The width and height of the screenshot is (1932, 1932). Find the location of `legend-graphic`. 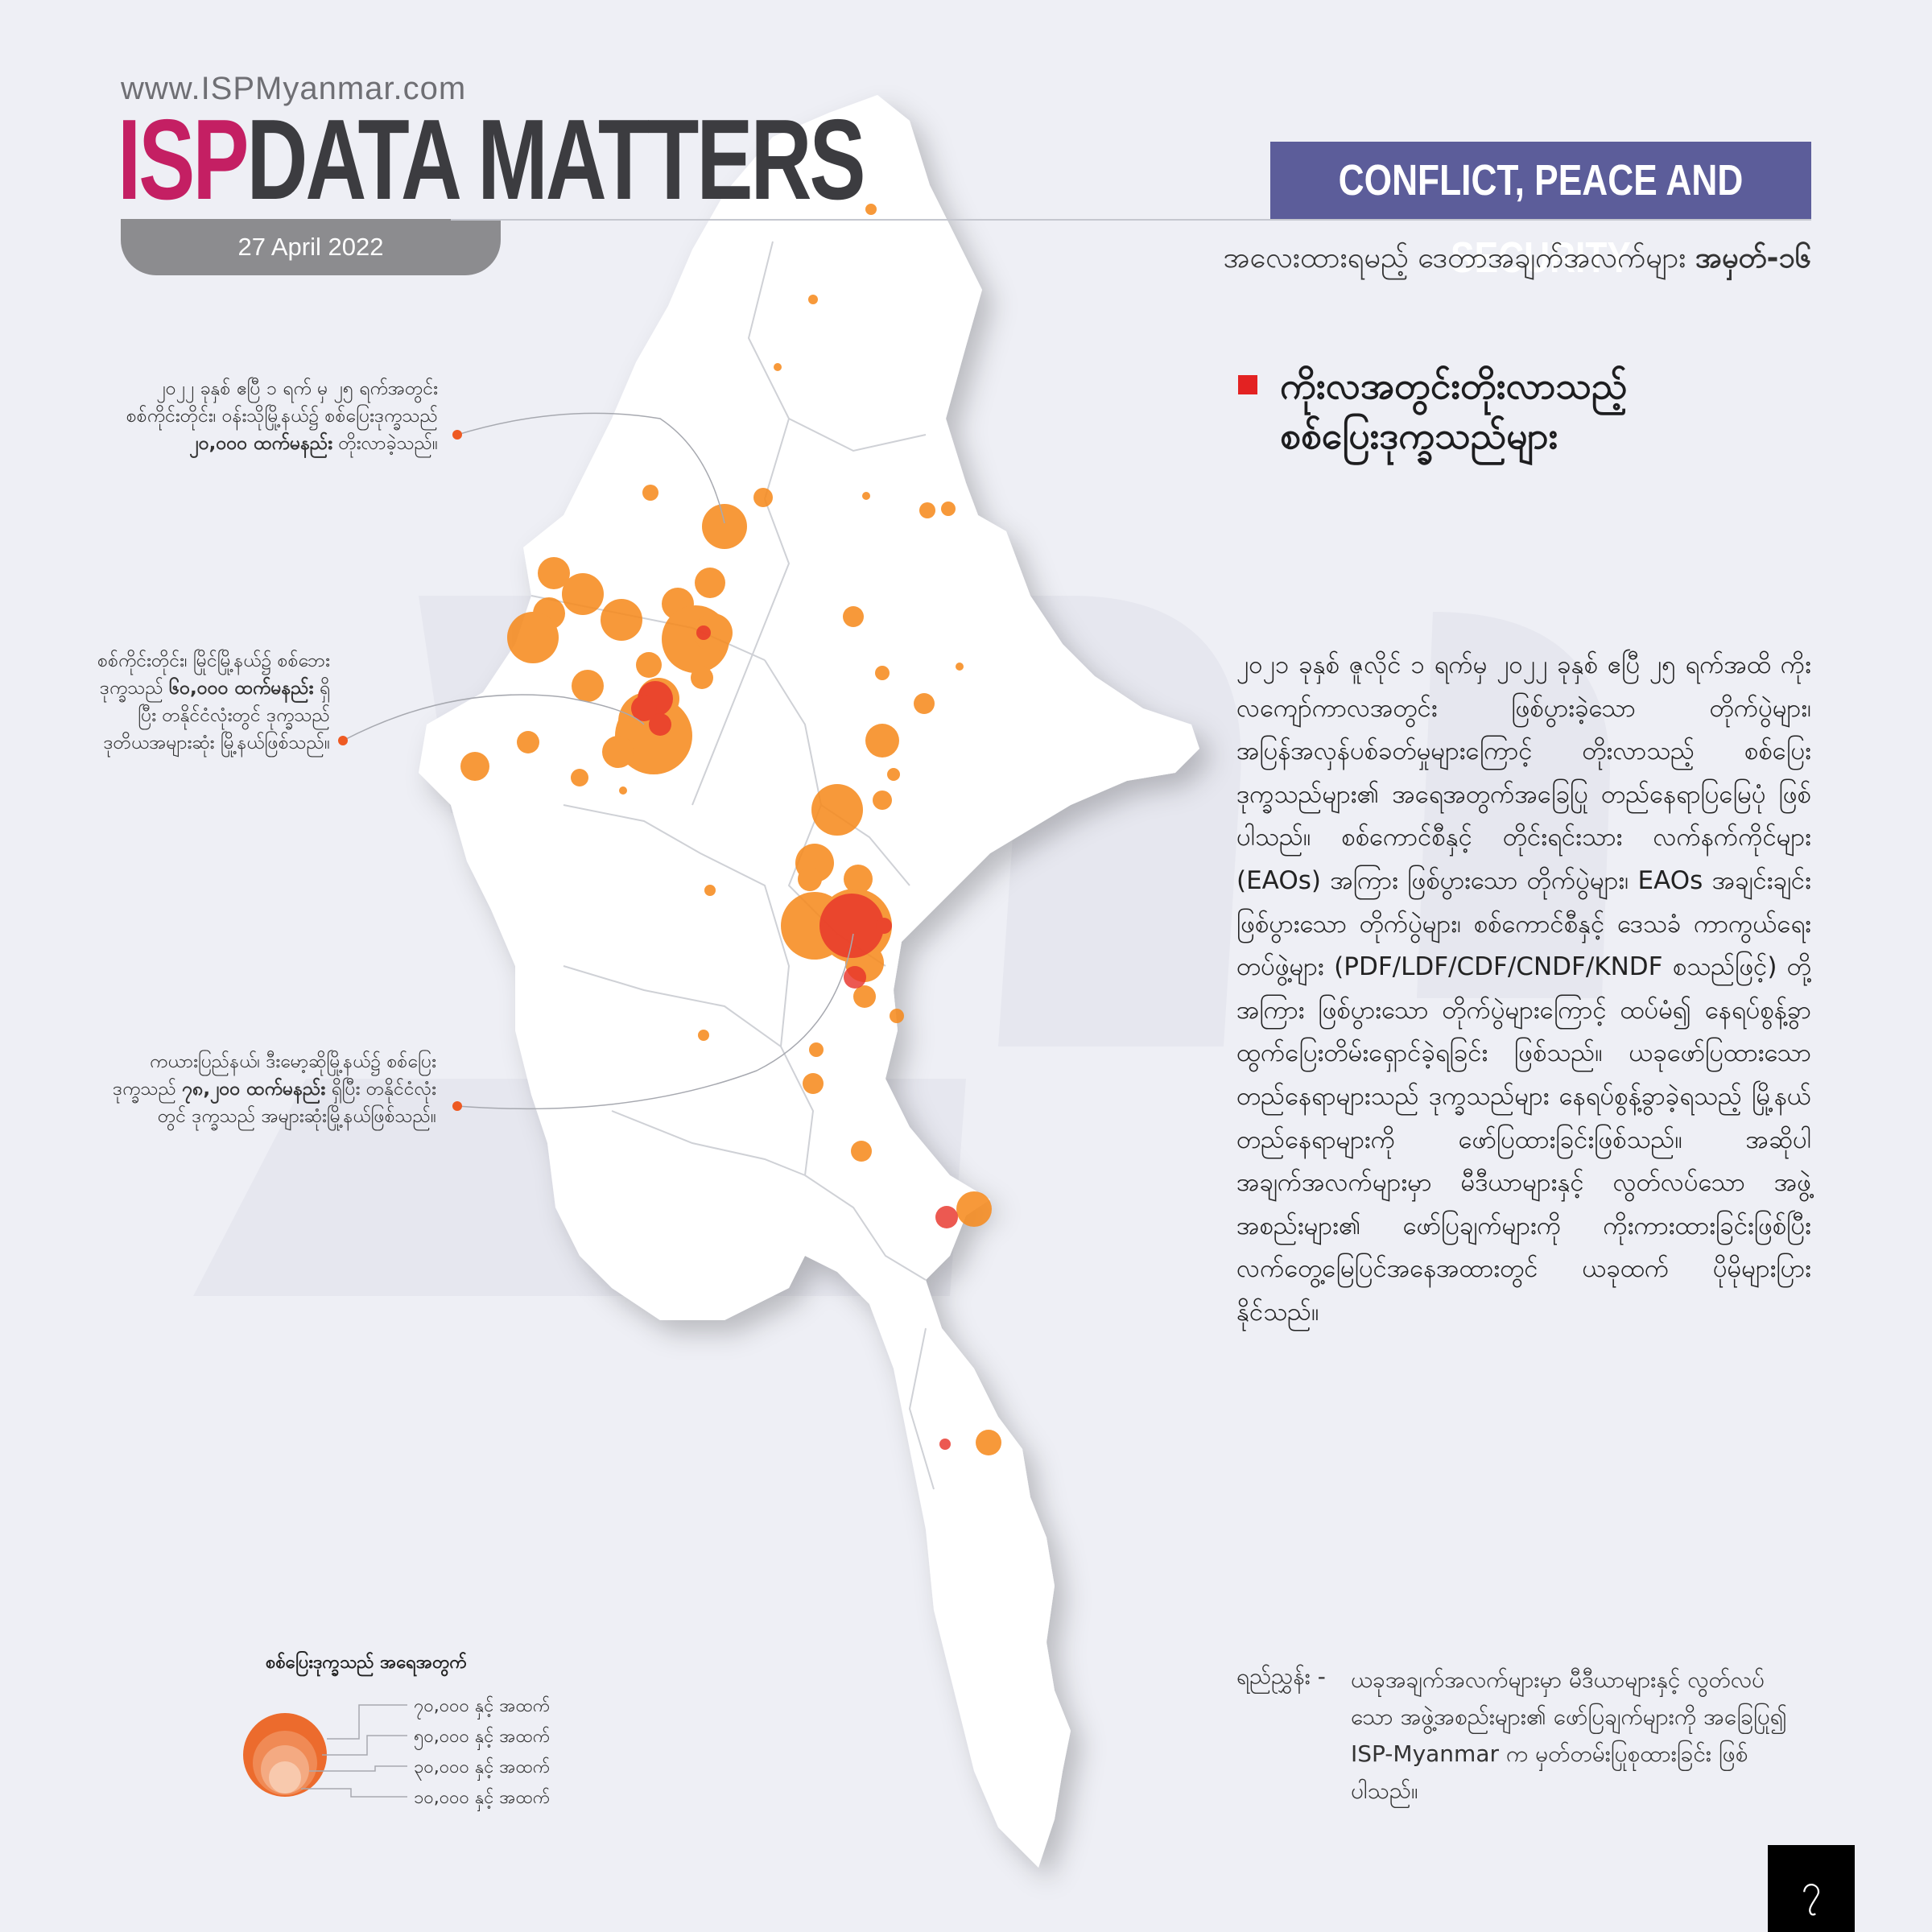

legend-graphic is located at coordinates (325, 1751).